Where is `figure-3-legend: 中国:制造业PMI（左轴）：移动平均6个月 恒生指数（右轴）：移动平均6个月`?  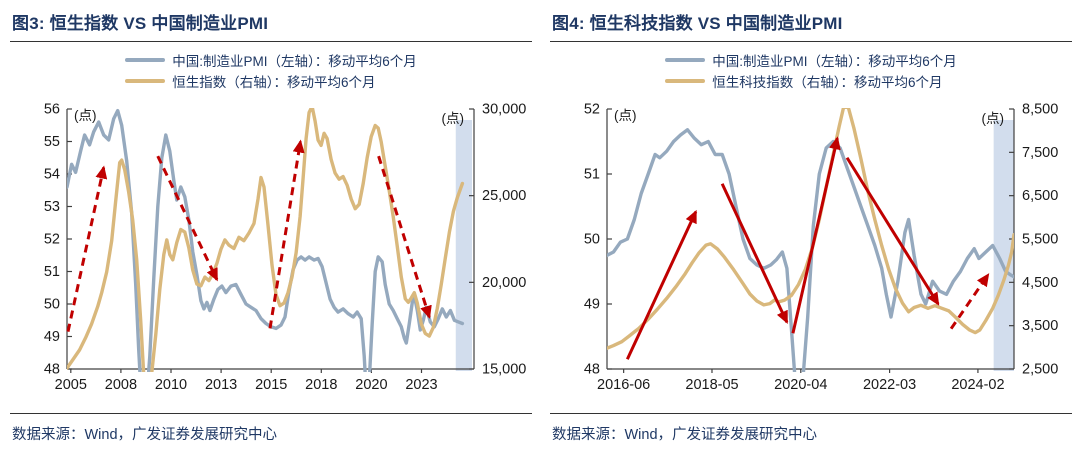 figure-3-legend: 中国:制造业PMI（左轴）：移动平均6个月 恒生指数（右轴）：移动平均6个月 is located at coordinates (271, 70).